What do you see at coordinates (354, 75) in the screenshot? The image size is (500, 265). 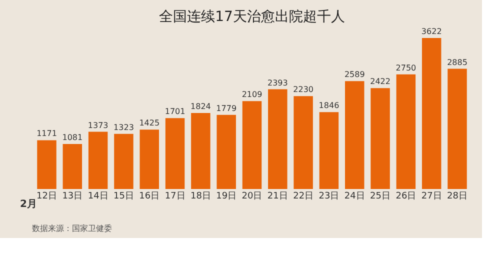 I see `data-label: 2589` at bounding box center [354, 75].